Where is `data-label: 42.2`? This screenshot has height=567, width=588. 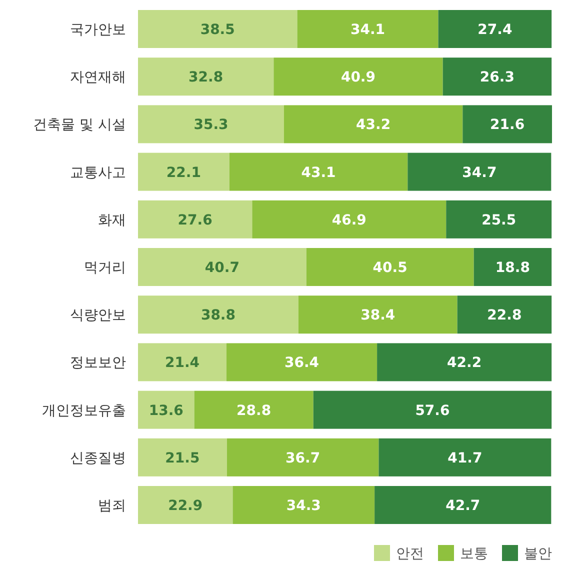 data-label: 42.2 is located at coordinates (464, 363).